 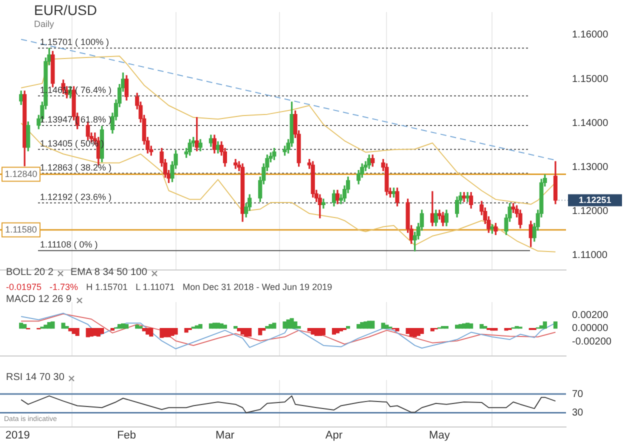 What do you see at coordinates (126, 435) in the screenshot?
I see `x-tick-label: Feb` at bounding box center [126, 435].